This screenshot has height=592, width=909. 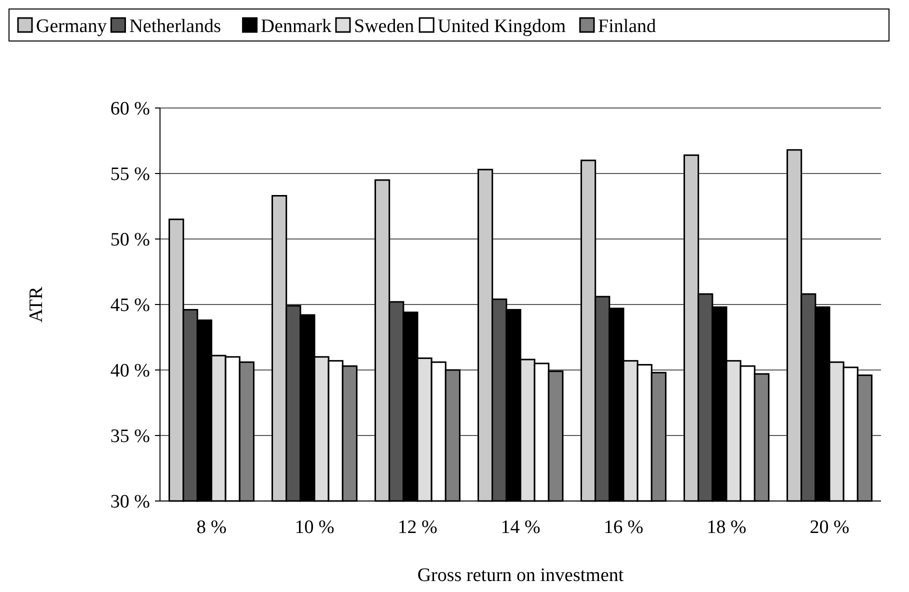 What do you see at coordinates (624, 527) in the screenshot?
I see `x-tick-label: 16 %` at bounding box center [624, 527].